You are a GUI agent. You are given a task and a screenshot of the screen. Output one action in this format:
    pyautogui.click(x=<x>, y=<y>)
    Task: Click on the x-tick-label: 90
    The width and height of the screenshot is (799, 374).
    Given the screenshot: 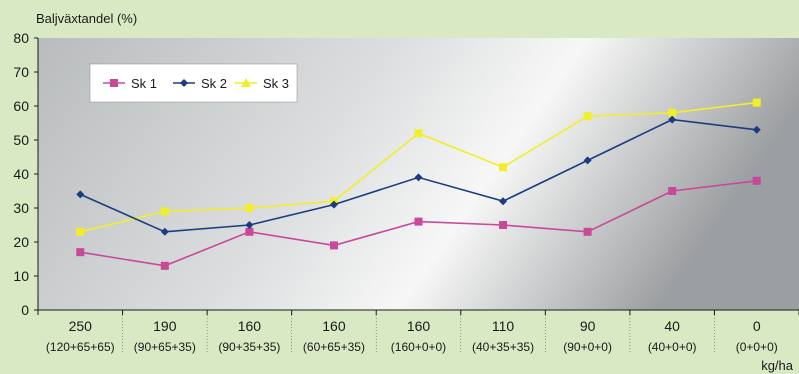 What is the action you would take?
    pyautogui.click(x=588, y=326)
    